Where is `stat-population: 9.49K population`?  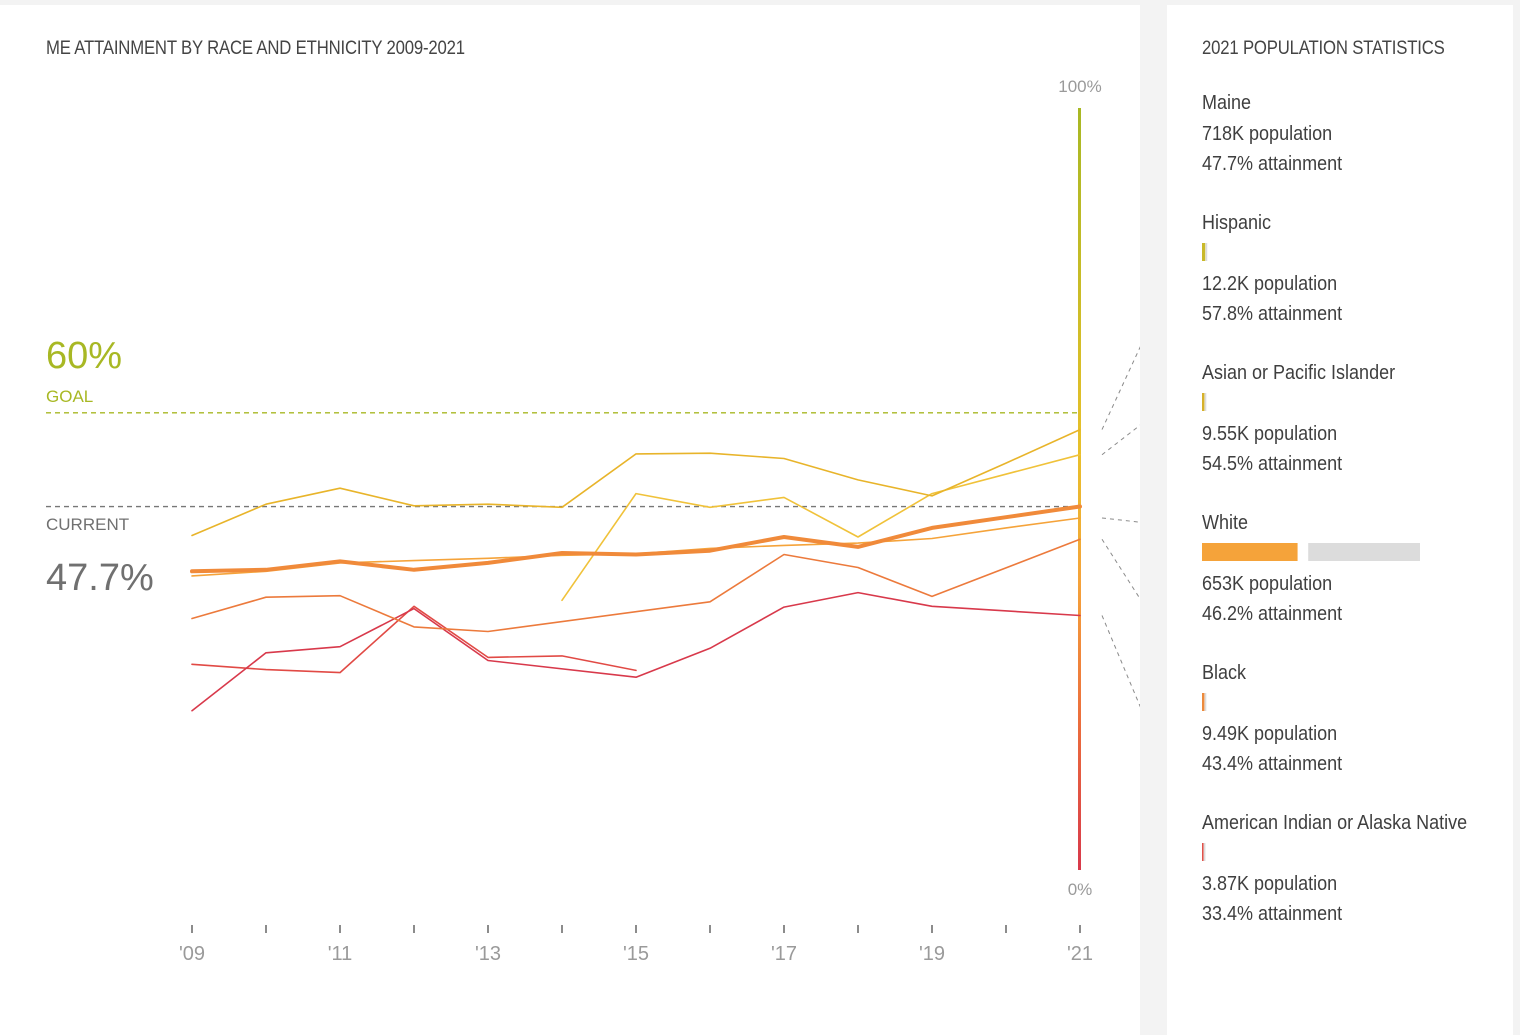 stat-population: 9.49K population is located at coordinates (1270, 733).